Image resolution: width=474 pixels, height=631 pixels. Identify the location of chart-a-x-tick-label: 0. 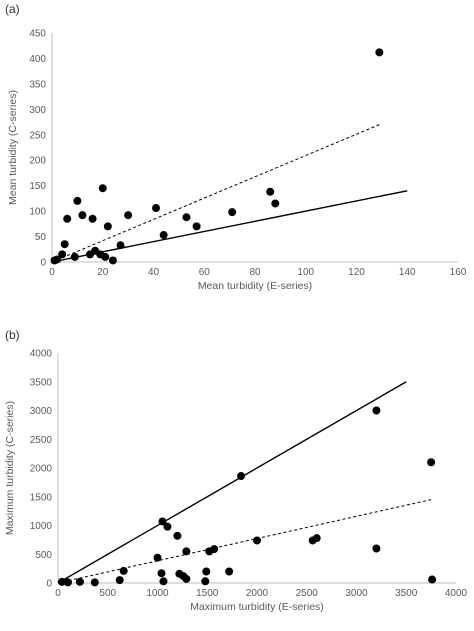
(52, 272).